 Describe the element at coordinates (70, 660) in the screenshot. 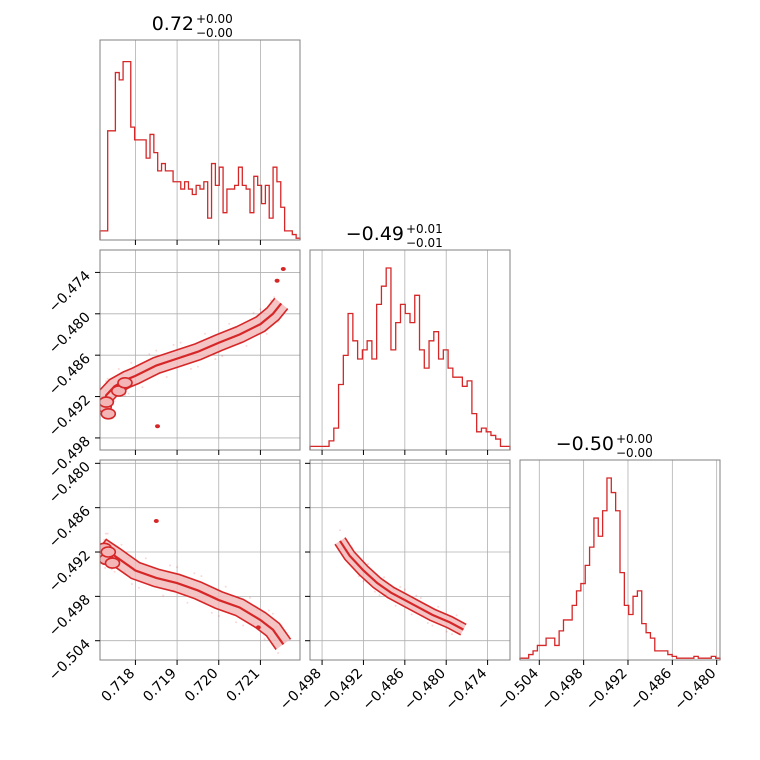

I see `y-tick-label: −0.504` at that location.